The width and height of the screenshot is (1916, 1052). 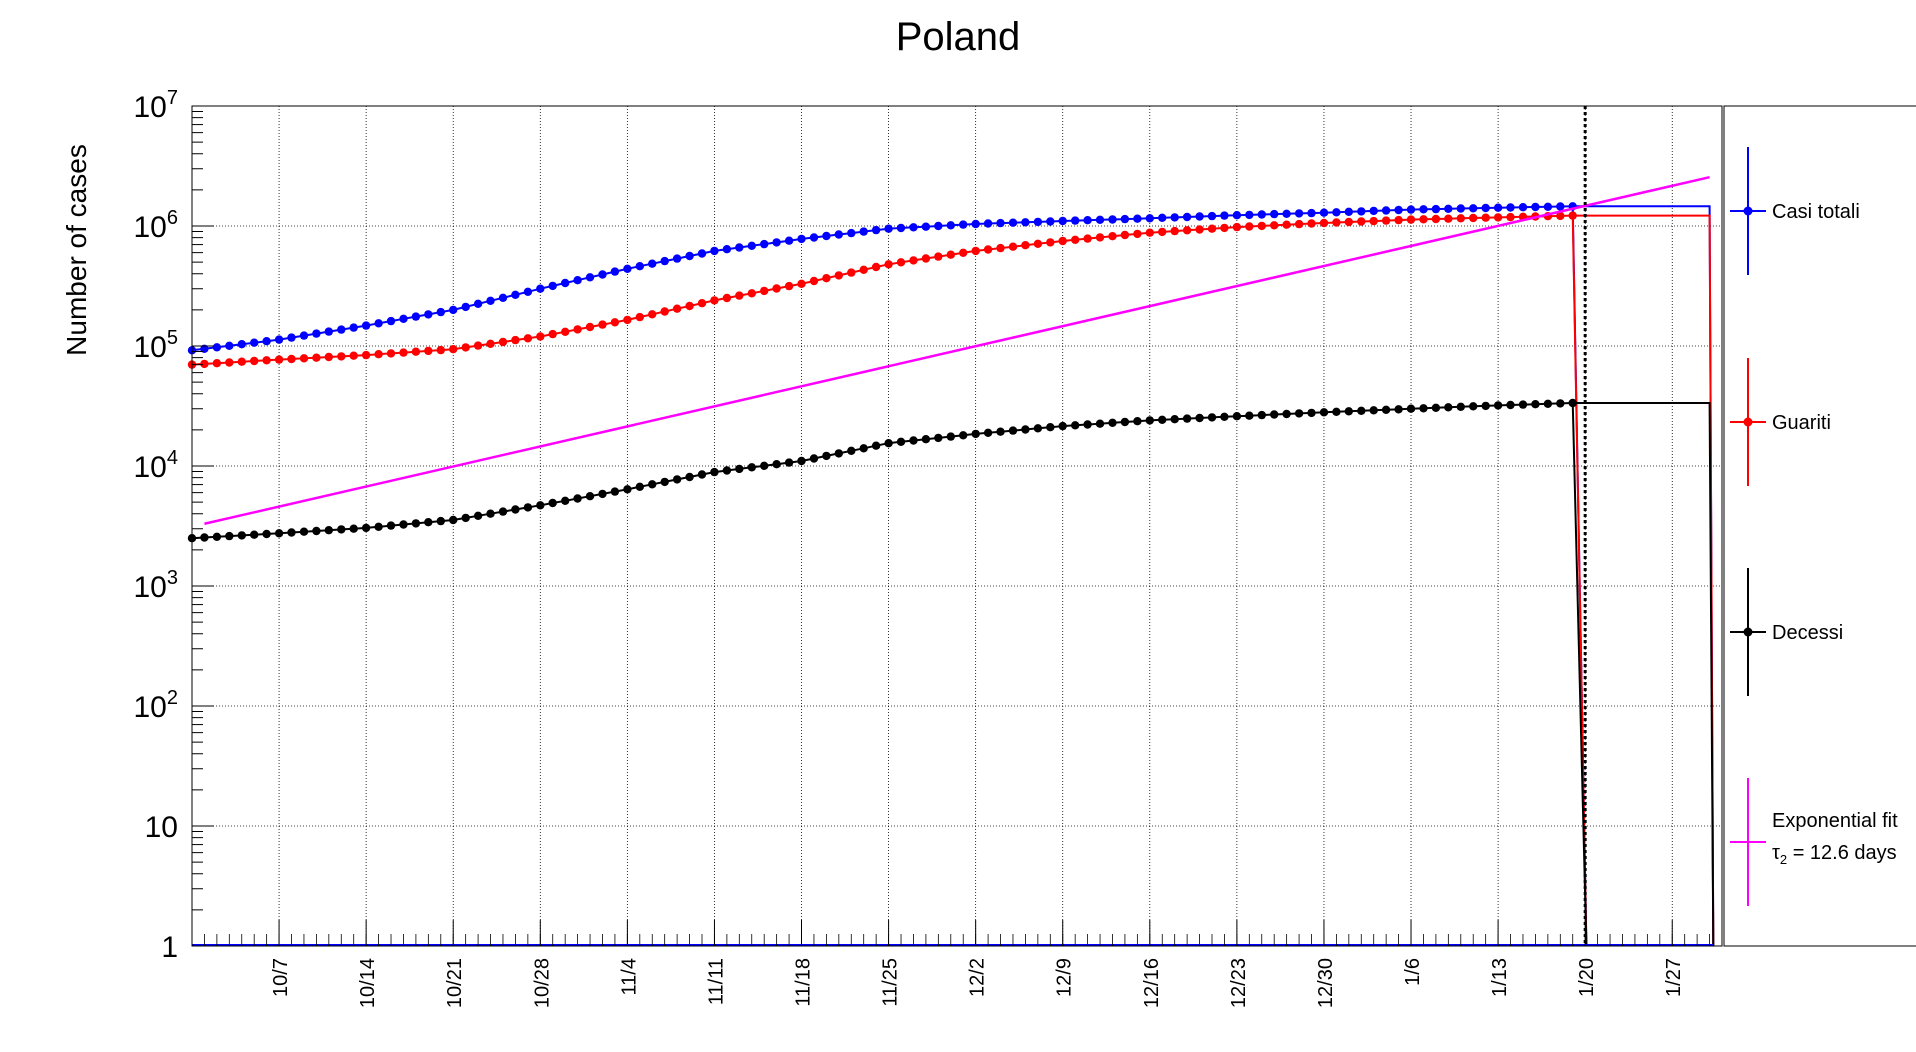 What do you see at coordinates (1587, 977) in the screenshot?
I see `x-tick-label: 1/20` at bounding box center [1587, 977].